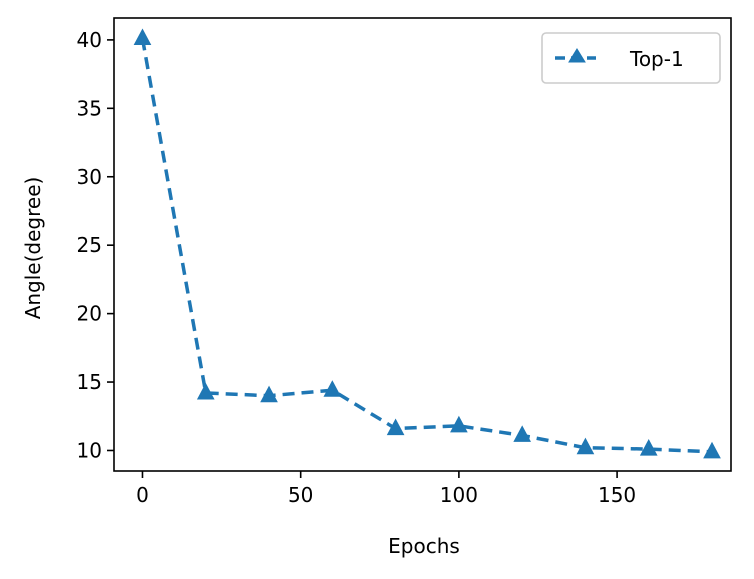 This screenshot has width=754, height=579. I want to click on x-tick-label: 150, so click(617, 495).